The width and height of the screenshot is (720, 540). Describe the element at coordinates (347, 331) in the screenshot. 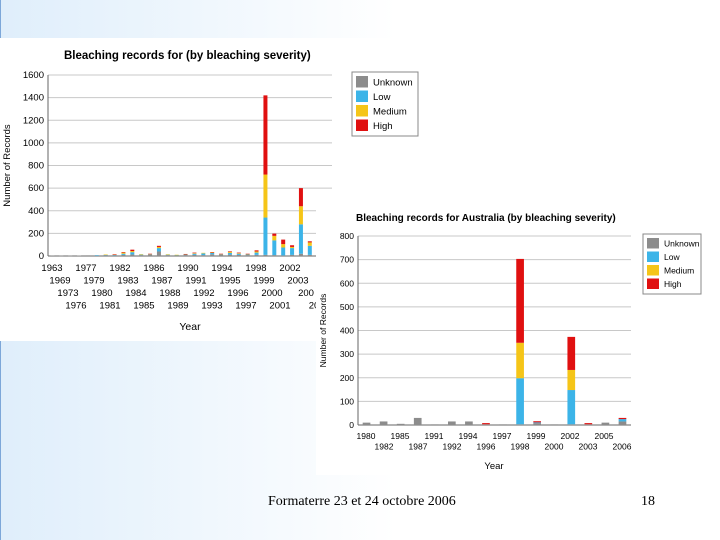

I see `y-tick-label: 400` at that location.